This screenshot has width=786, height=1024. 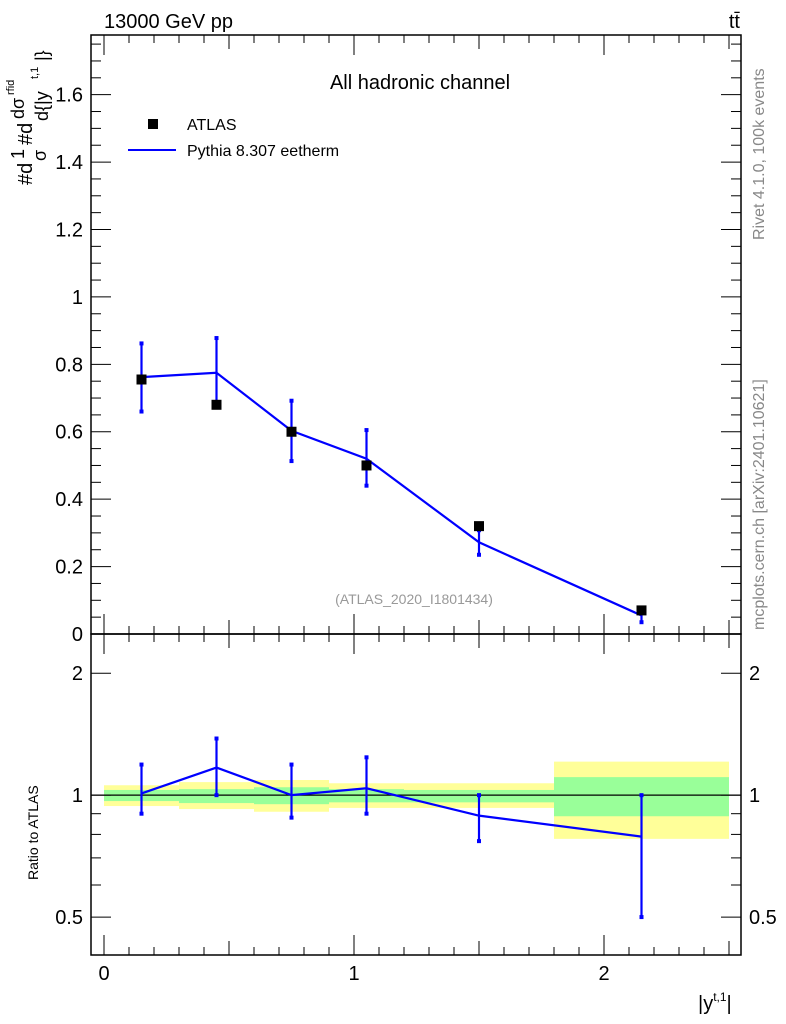 What do you see at coordinates (103, 974) in the screenshot?
I see `x-tick-label: 0` at bounding box center [103, 974].